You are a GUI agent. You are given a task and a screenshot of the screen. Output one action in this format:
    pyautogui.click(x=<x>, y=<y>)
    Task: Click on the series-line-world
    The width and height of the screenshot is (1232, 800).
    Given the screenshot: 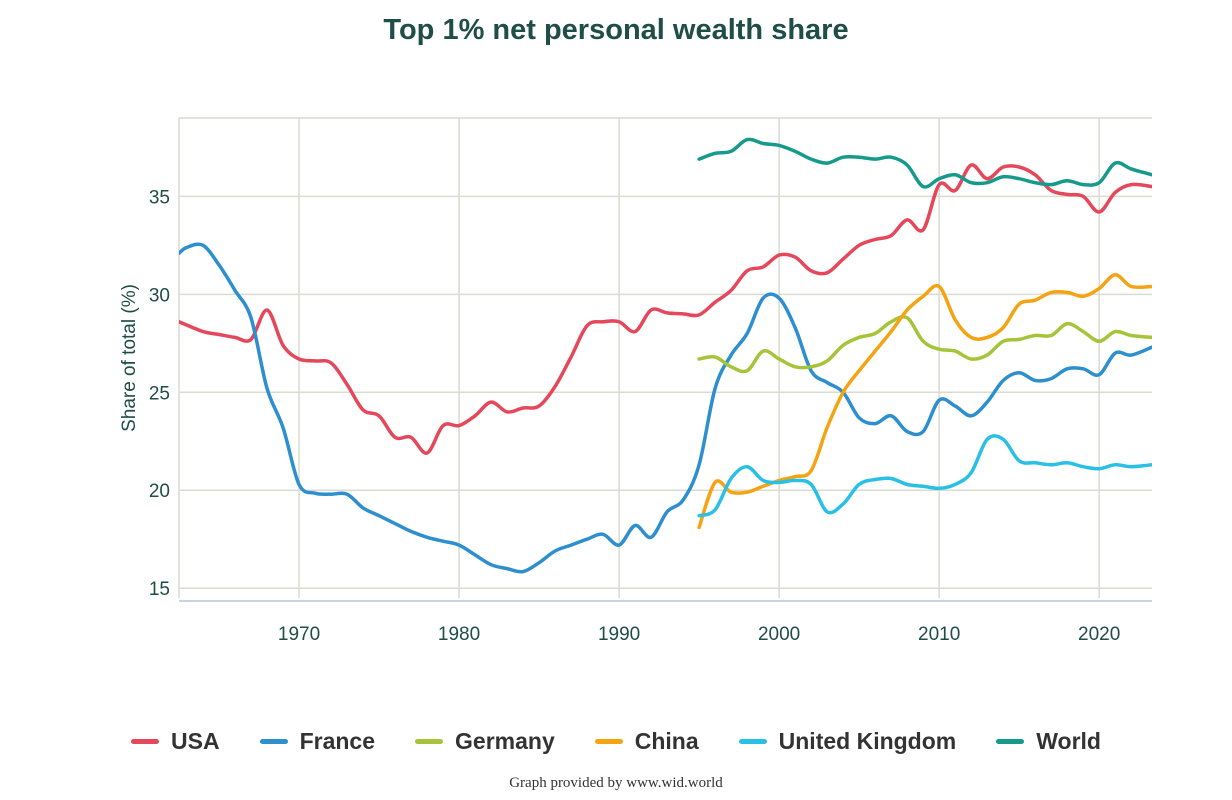 What is the action you would take?
    pyautogui.click(x=924, y=163)
    